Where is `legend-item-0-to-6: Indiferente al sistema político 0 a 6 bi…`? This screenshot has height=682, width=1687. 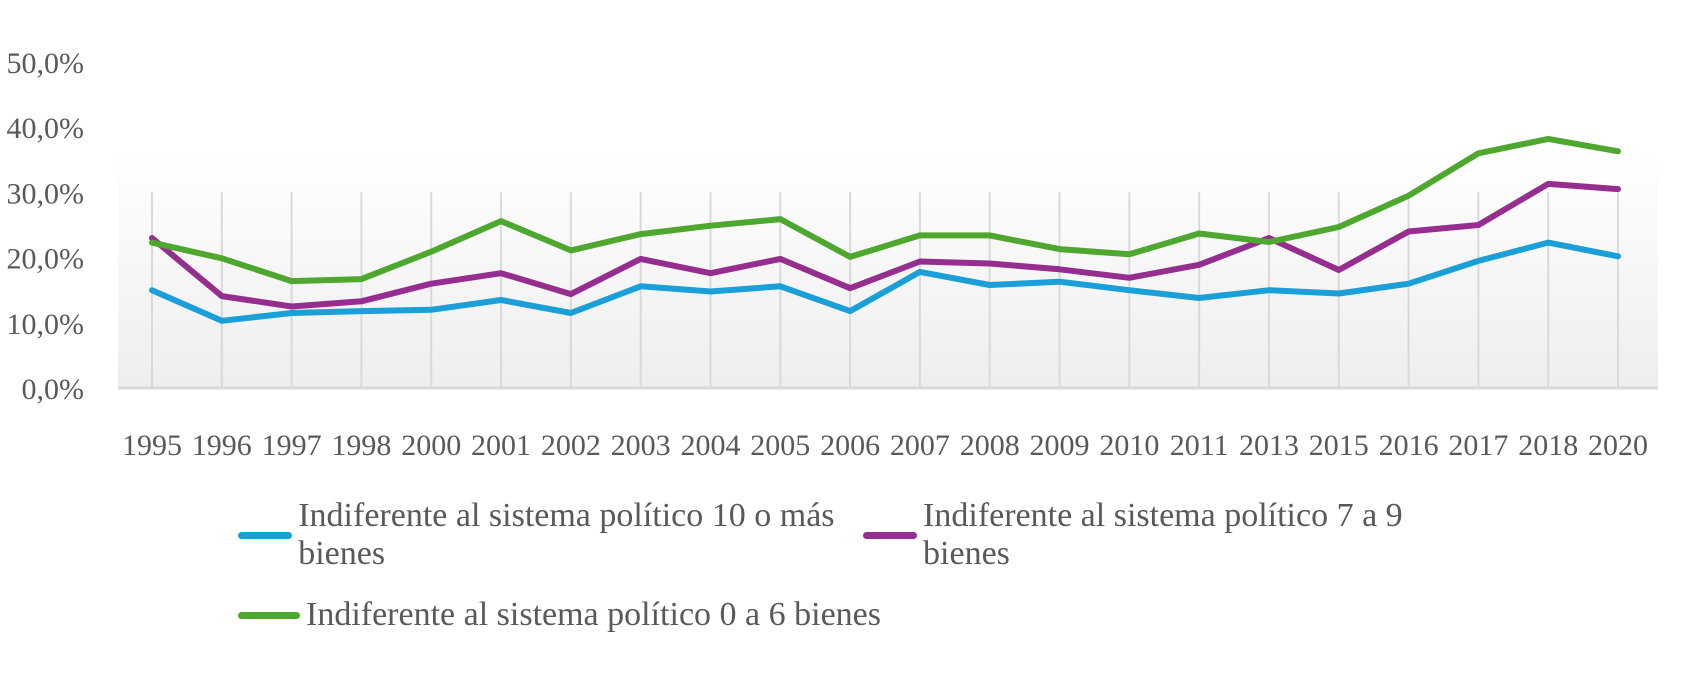 legend-item-0-to-6: Indiferente al sistema político 0 a 6 bi… is located at coordinates (559, 615).